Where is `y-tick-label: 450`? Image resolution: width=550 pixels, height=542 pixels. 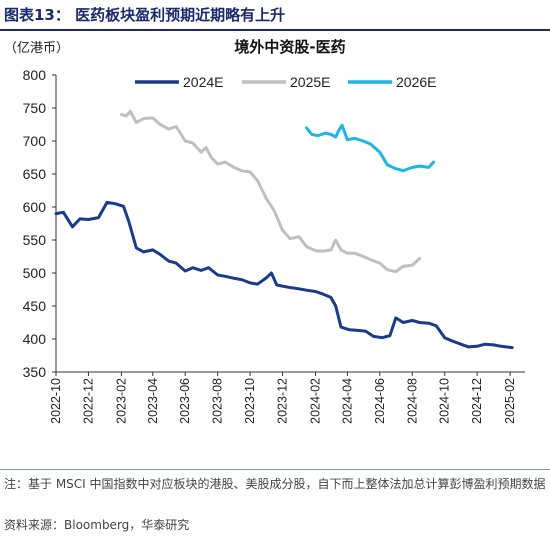 y-tick-label: 450 is located at coordinates (35, 306).